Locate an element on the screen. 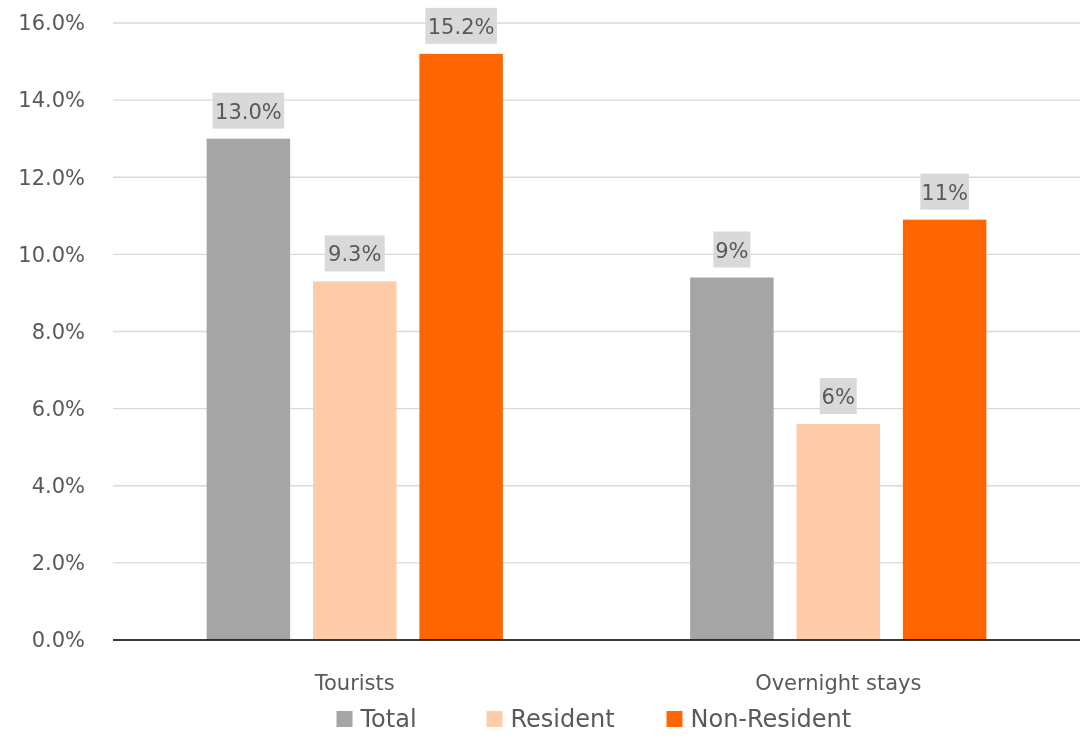 Image resolution: width=1086 pixels, height=741 pixels. x-tick-label: Tourists is located at coordinates (354, 683).